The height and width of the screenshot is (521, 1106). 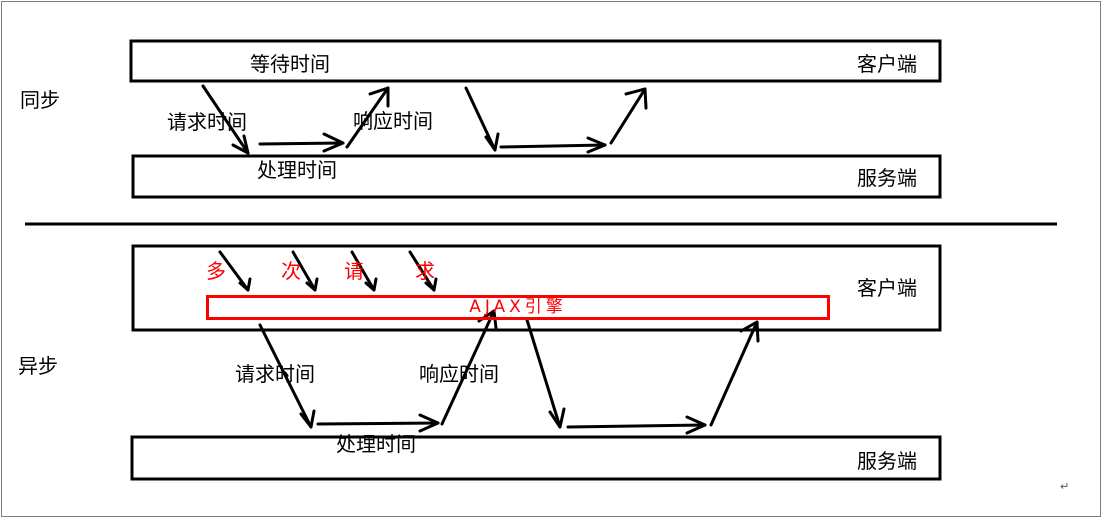 I want to click on sync-second-process-arrow, so click(x=553, y=145).